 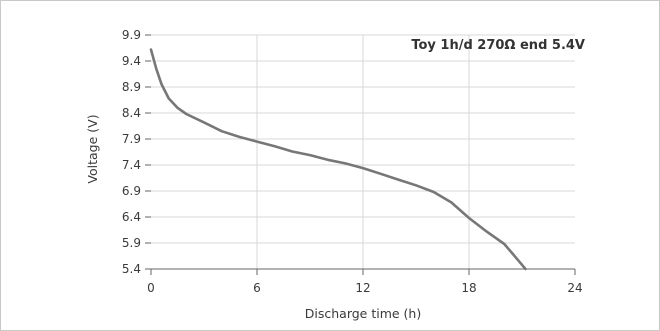 What do you see at coordinates (131, 165) in the screenshot?
I see `y-tick-label: 7.4` at bounding box center [131, 165].